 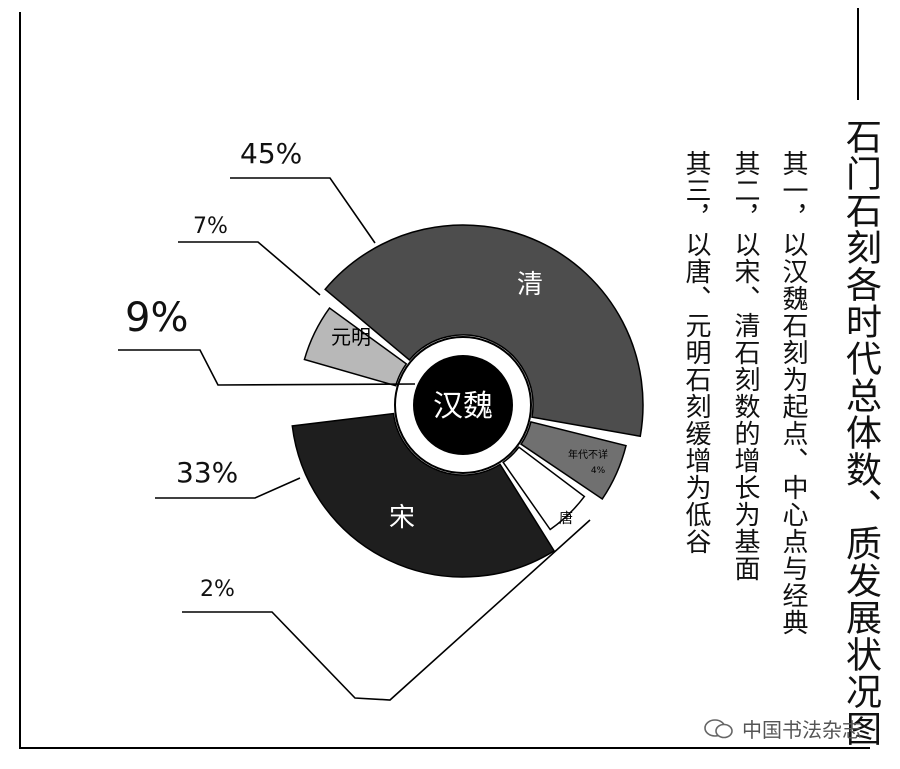 What do you see at coordinates (271, 153) in the screenshot?
I see `percent-label-45: 45%` at bounding box center [271, 153].